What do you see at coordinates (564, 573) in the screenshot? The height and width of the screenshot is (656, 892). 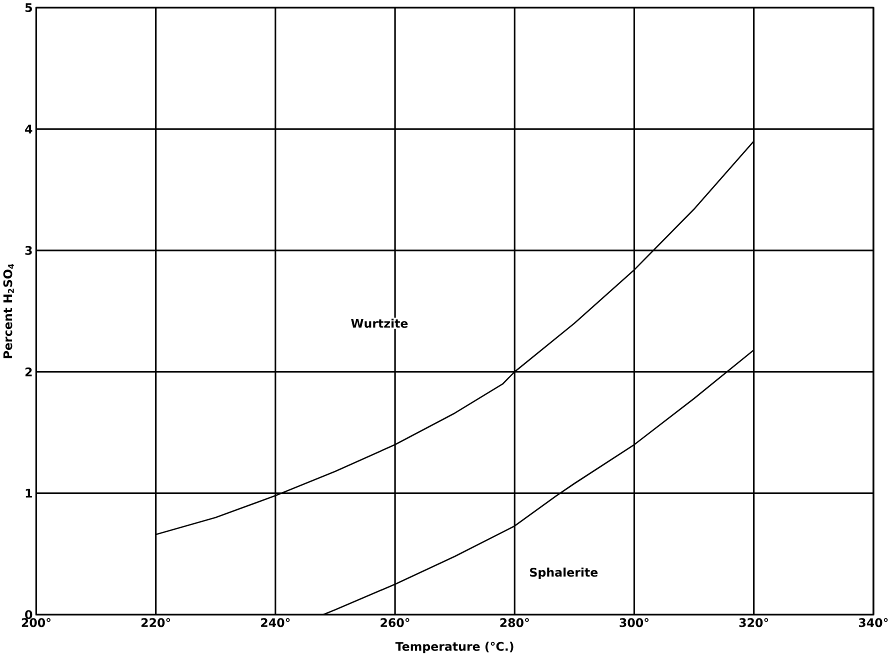 I see `annotation: Sphalerite` at bounding box center [564, 573].